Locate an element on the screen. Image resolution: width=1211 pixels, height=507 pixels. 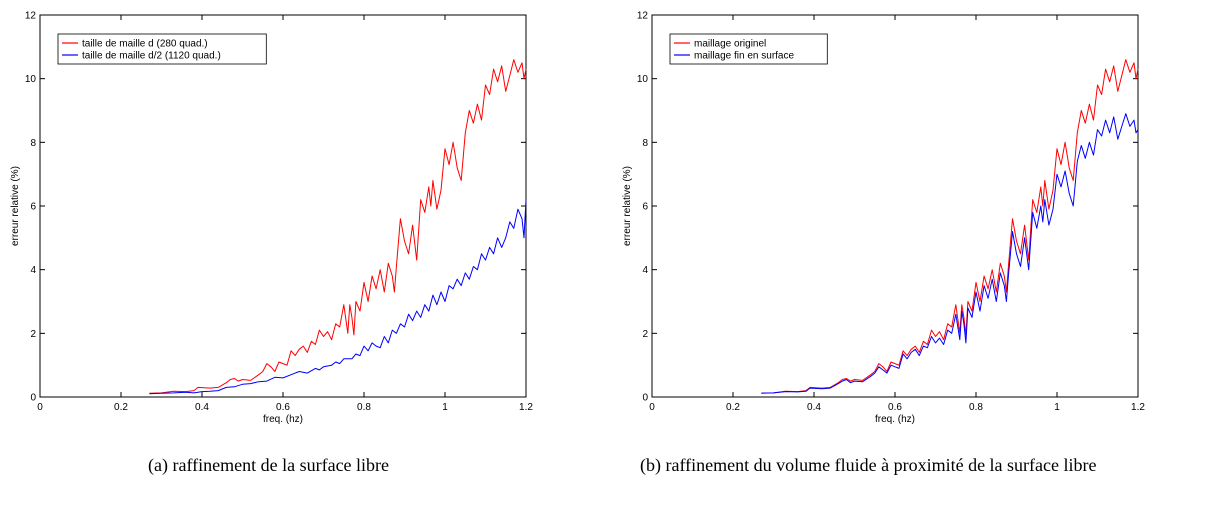
caption-a: (a) raffinement de la surface libre is located at coordinates (269, 465).